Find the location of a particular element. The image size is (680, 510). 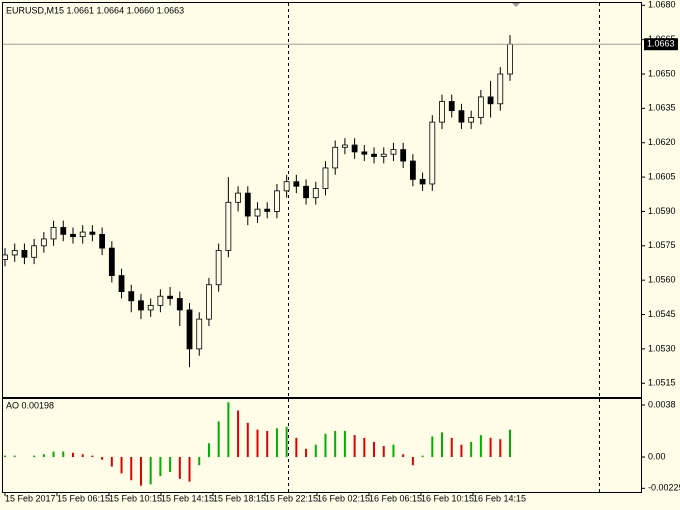

x-tick-label: 16 Feb 06:15 is located at coordinates (395, 498).